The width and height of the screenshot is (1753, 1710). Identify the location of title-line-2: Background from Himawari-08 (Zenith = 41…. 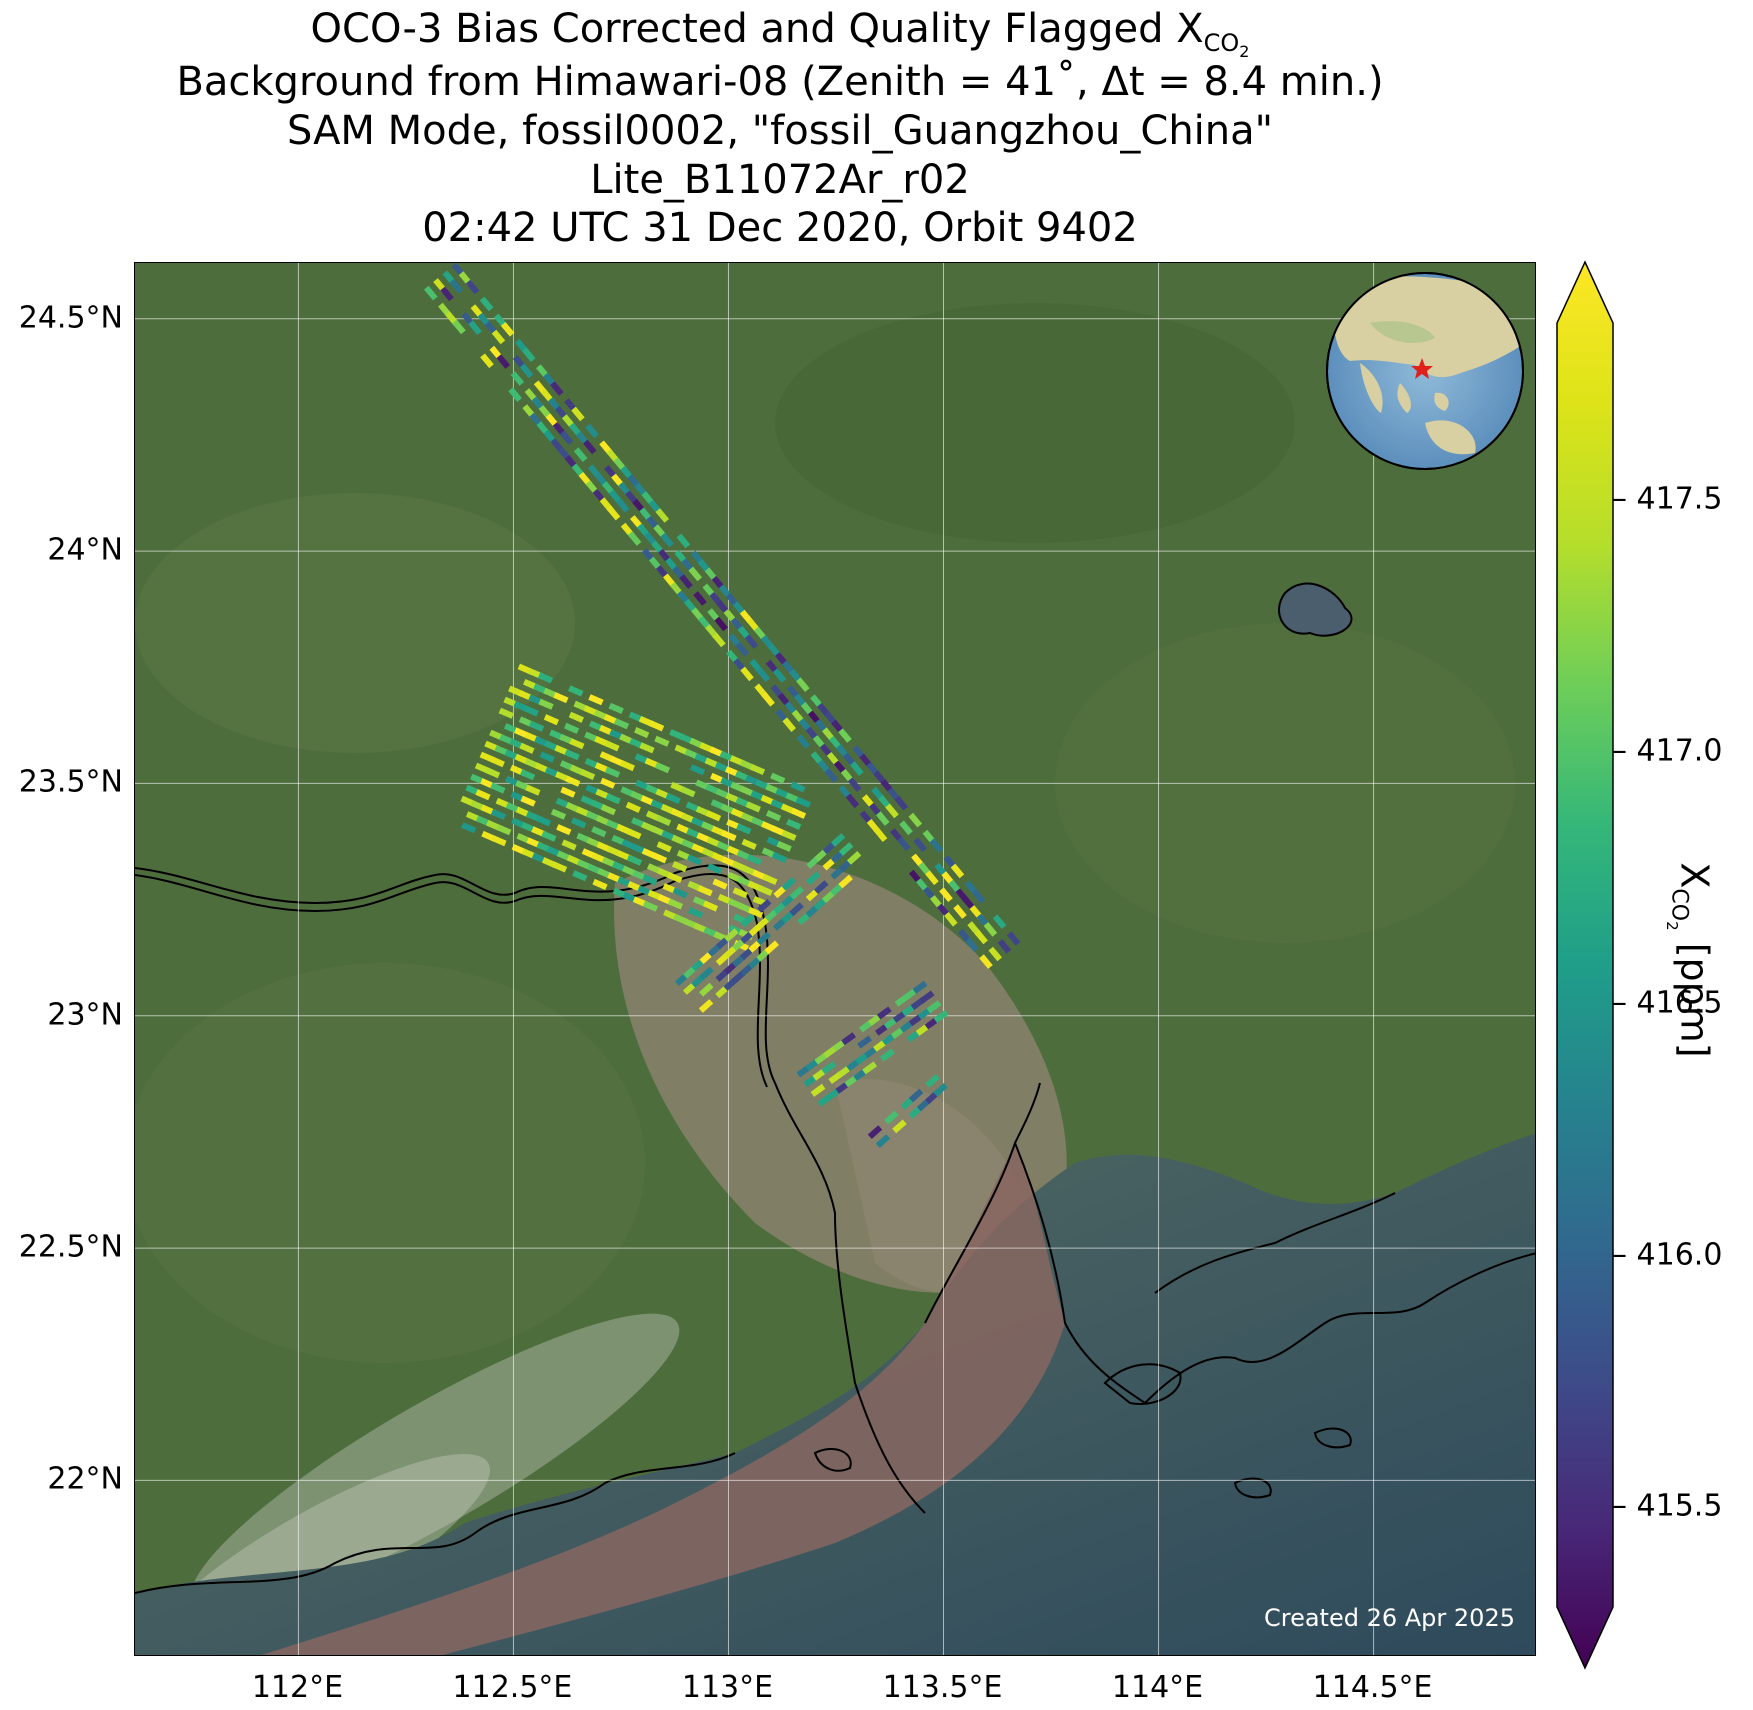
(780, 82).